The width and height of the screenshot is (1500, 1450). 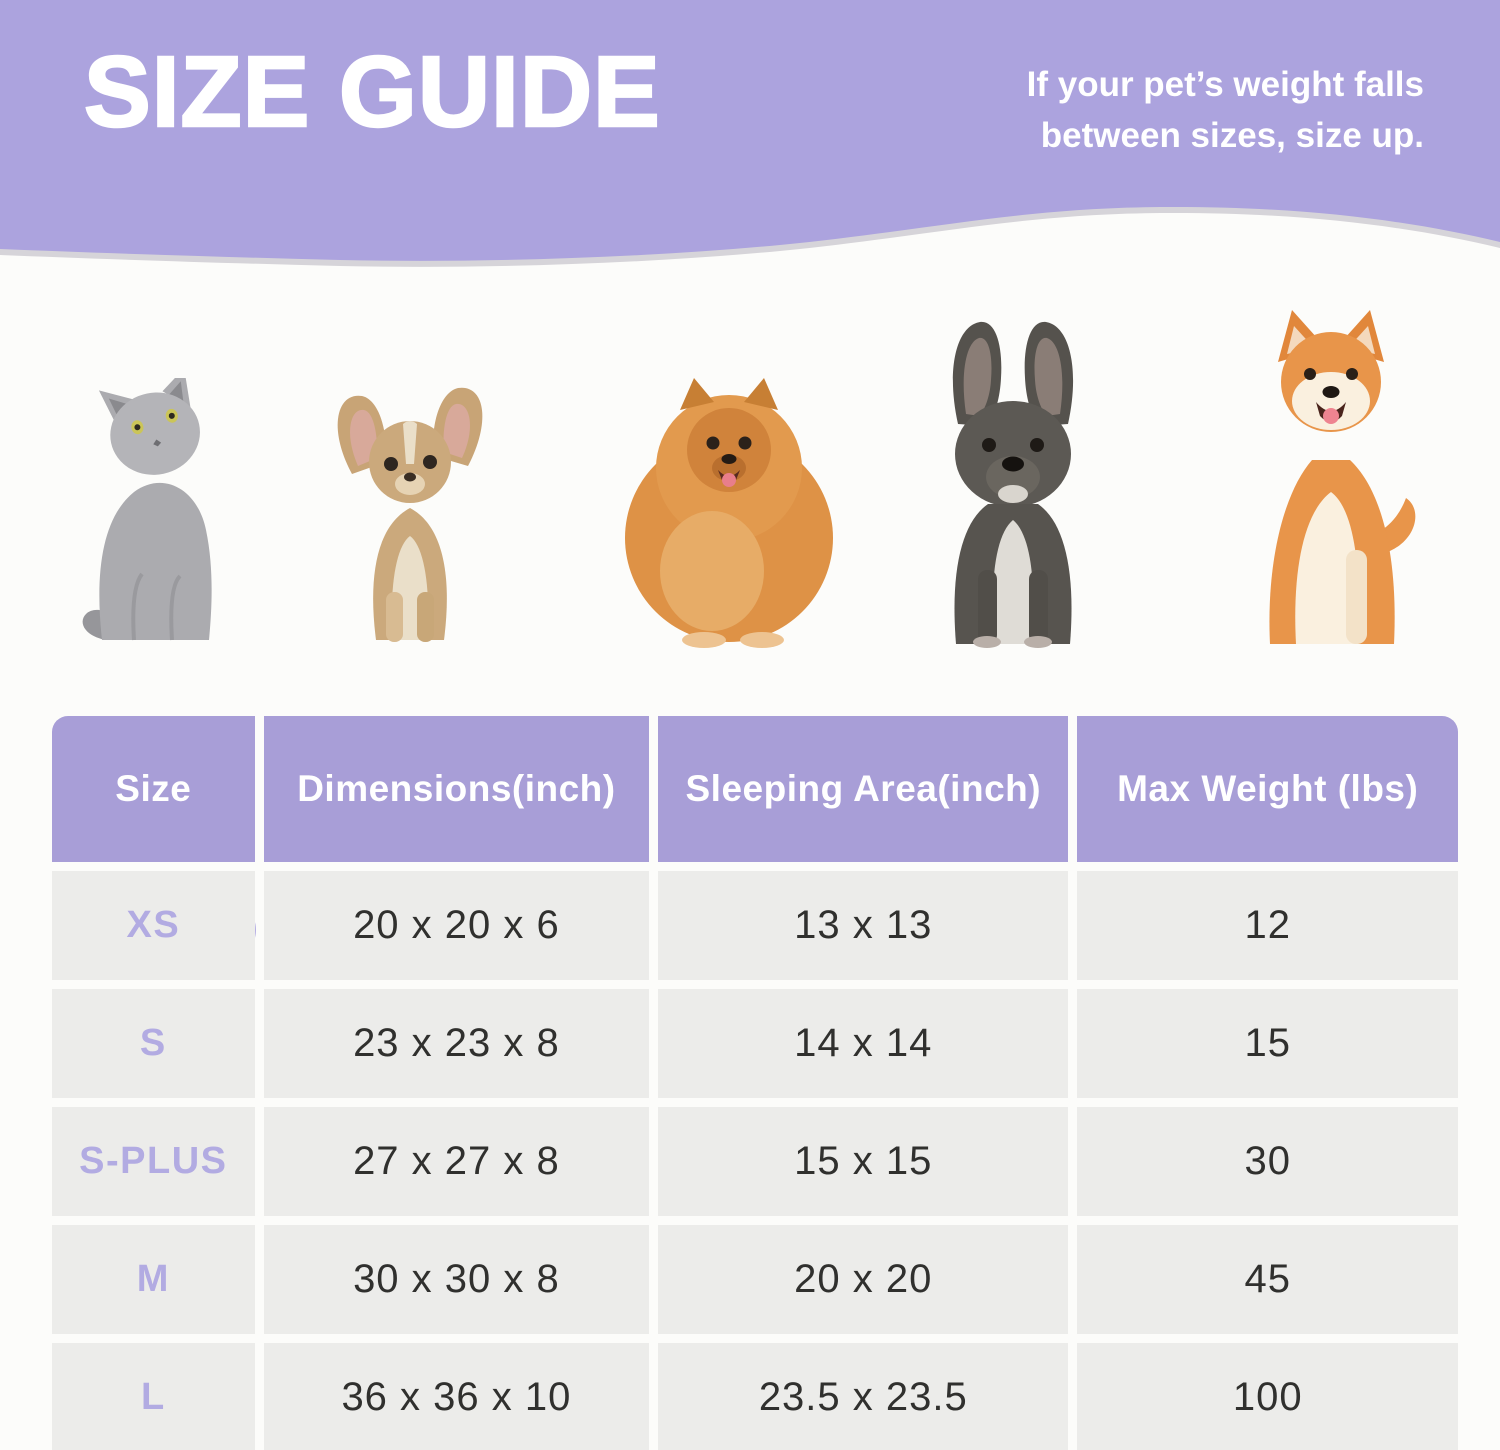 I want to click on row-s-plus-sleeping-area: 15 x 15, so click(x=863, y=1161).